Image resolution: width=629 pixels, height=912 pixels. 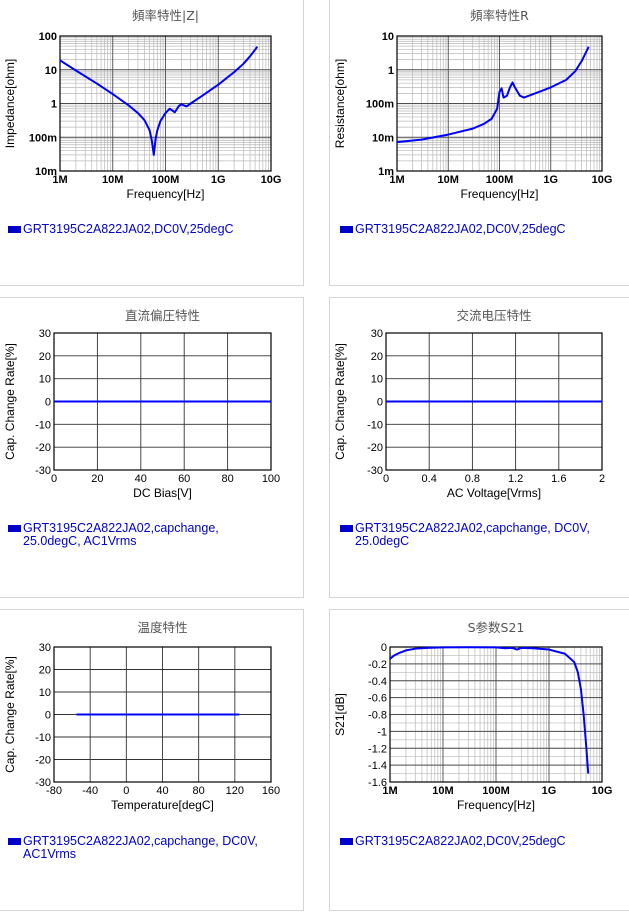 What do you see at coordinates (493, 315) in the screenshot?
I see `chart-title: 交流电压特性` at bounding box center [493, 315].